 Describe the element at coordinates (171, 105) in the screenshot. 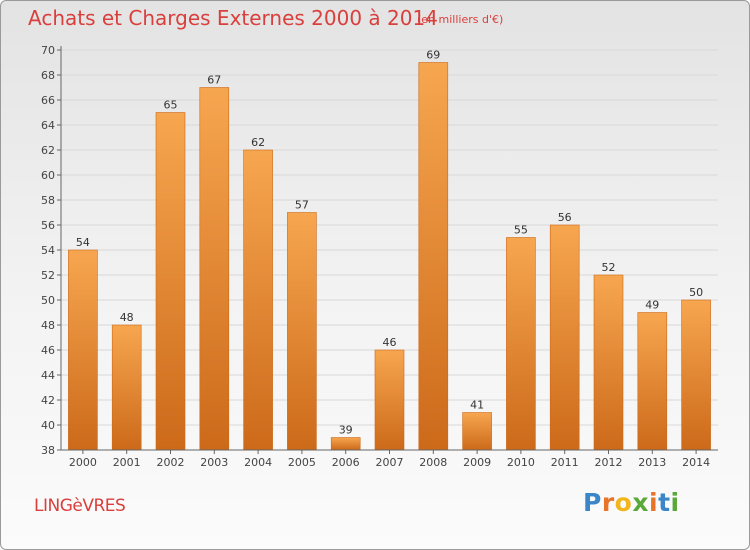

I see `data-label: 65` at that location.